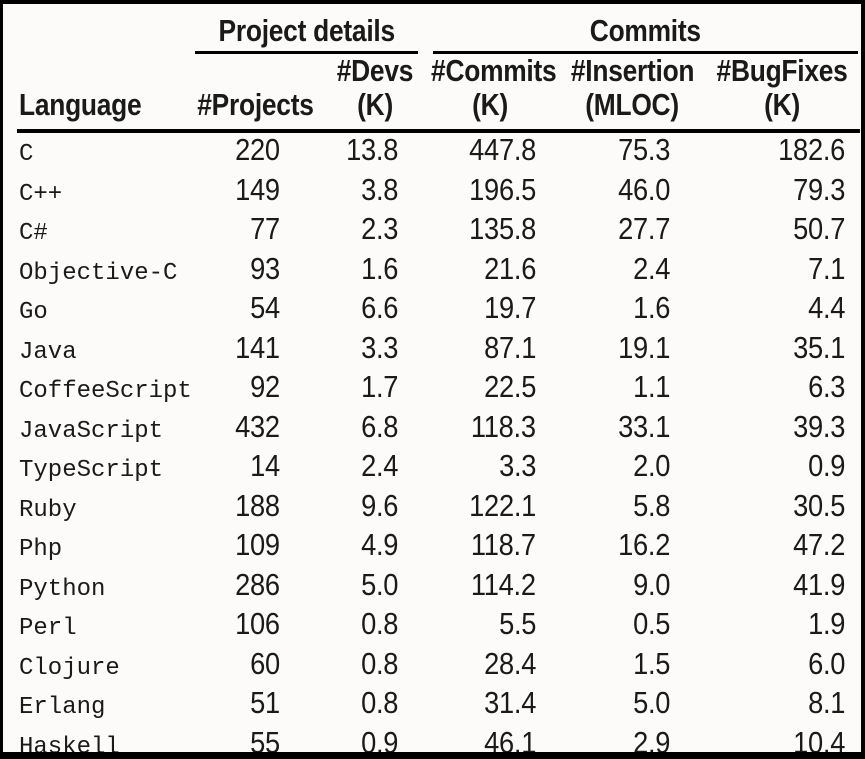 Image resolution: width=865 pixels, height=759 pixels. What do you see at coordinates (782, 741) in the screenshot?
I see `bugfixes-k-cell: 10.4` at bounding box center [782, 741].